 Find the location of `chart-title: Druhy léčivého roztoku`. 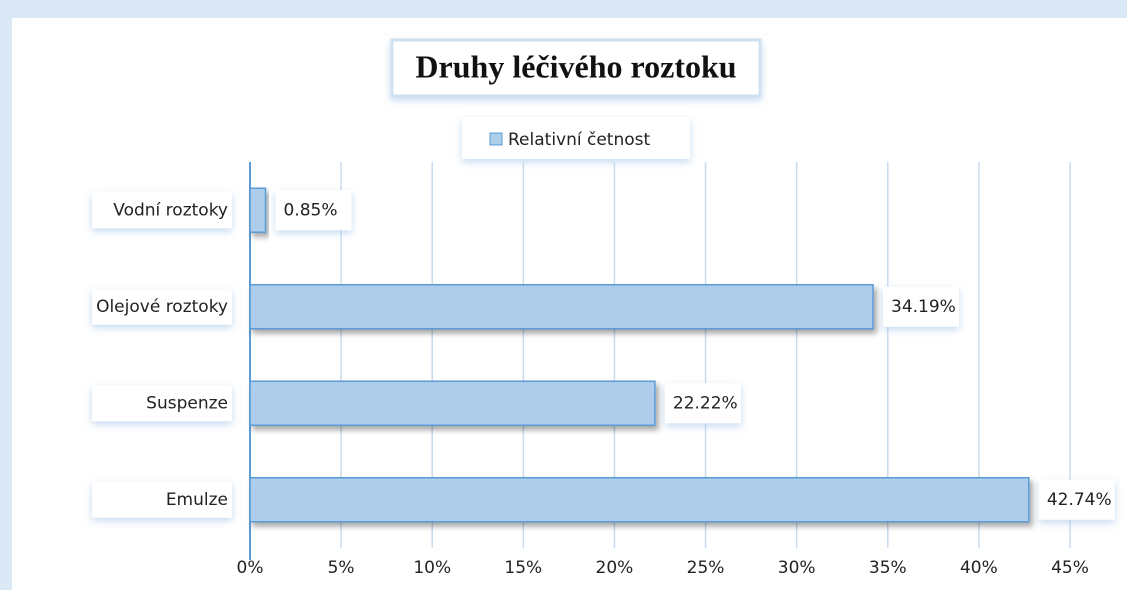

chart-title: Druhy léčivého roztoku is located at coordinates (575, 66).